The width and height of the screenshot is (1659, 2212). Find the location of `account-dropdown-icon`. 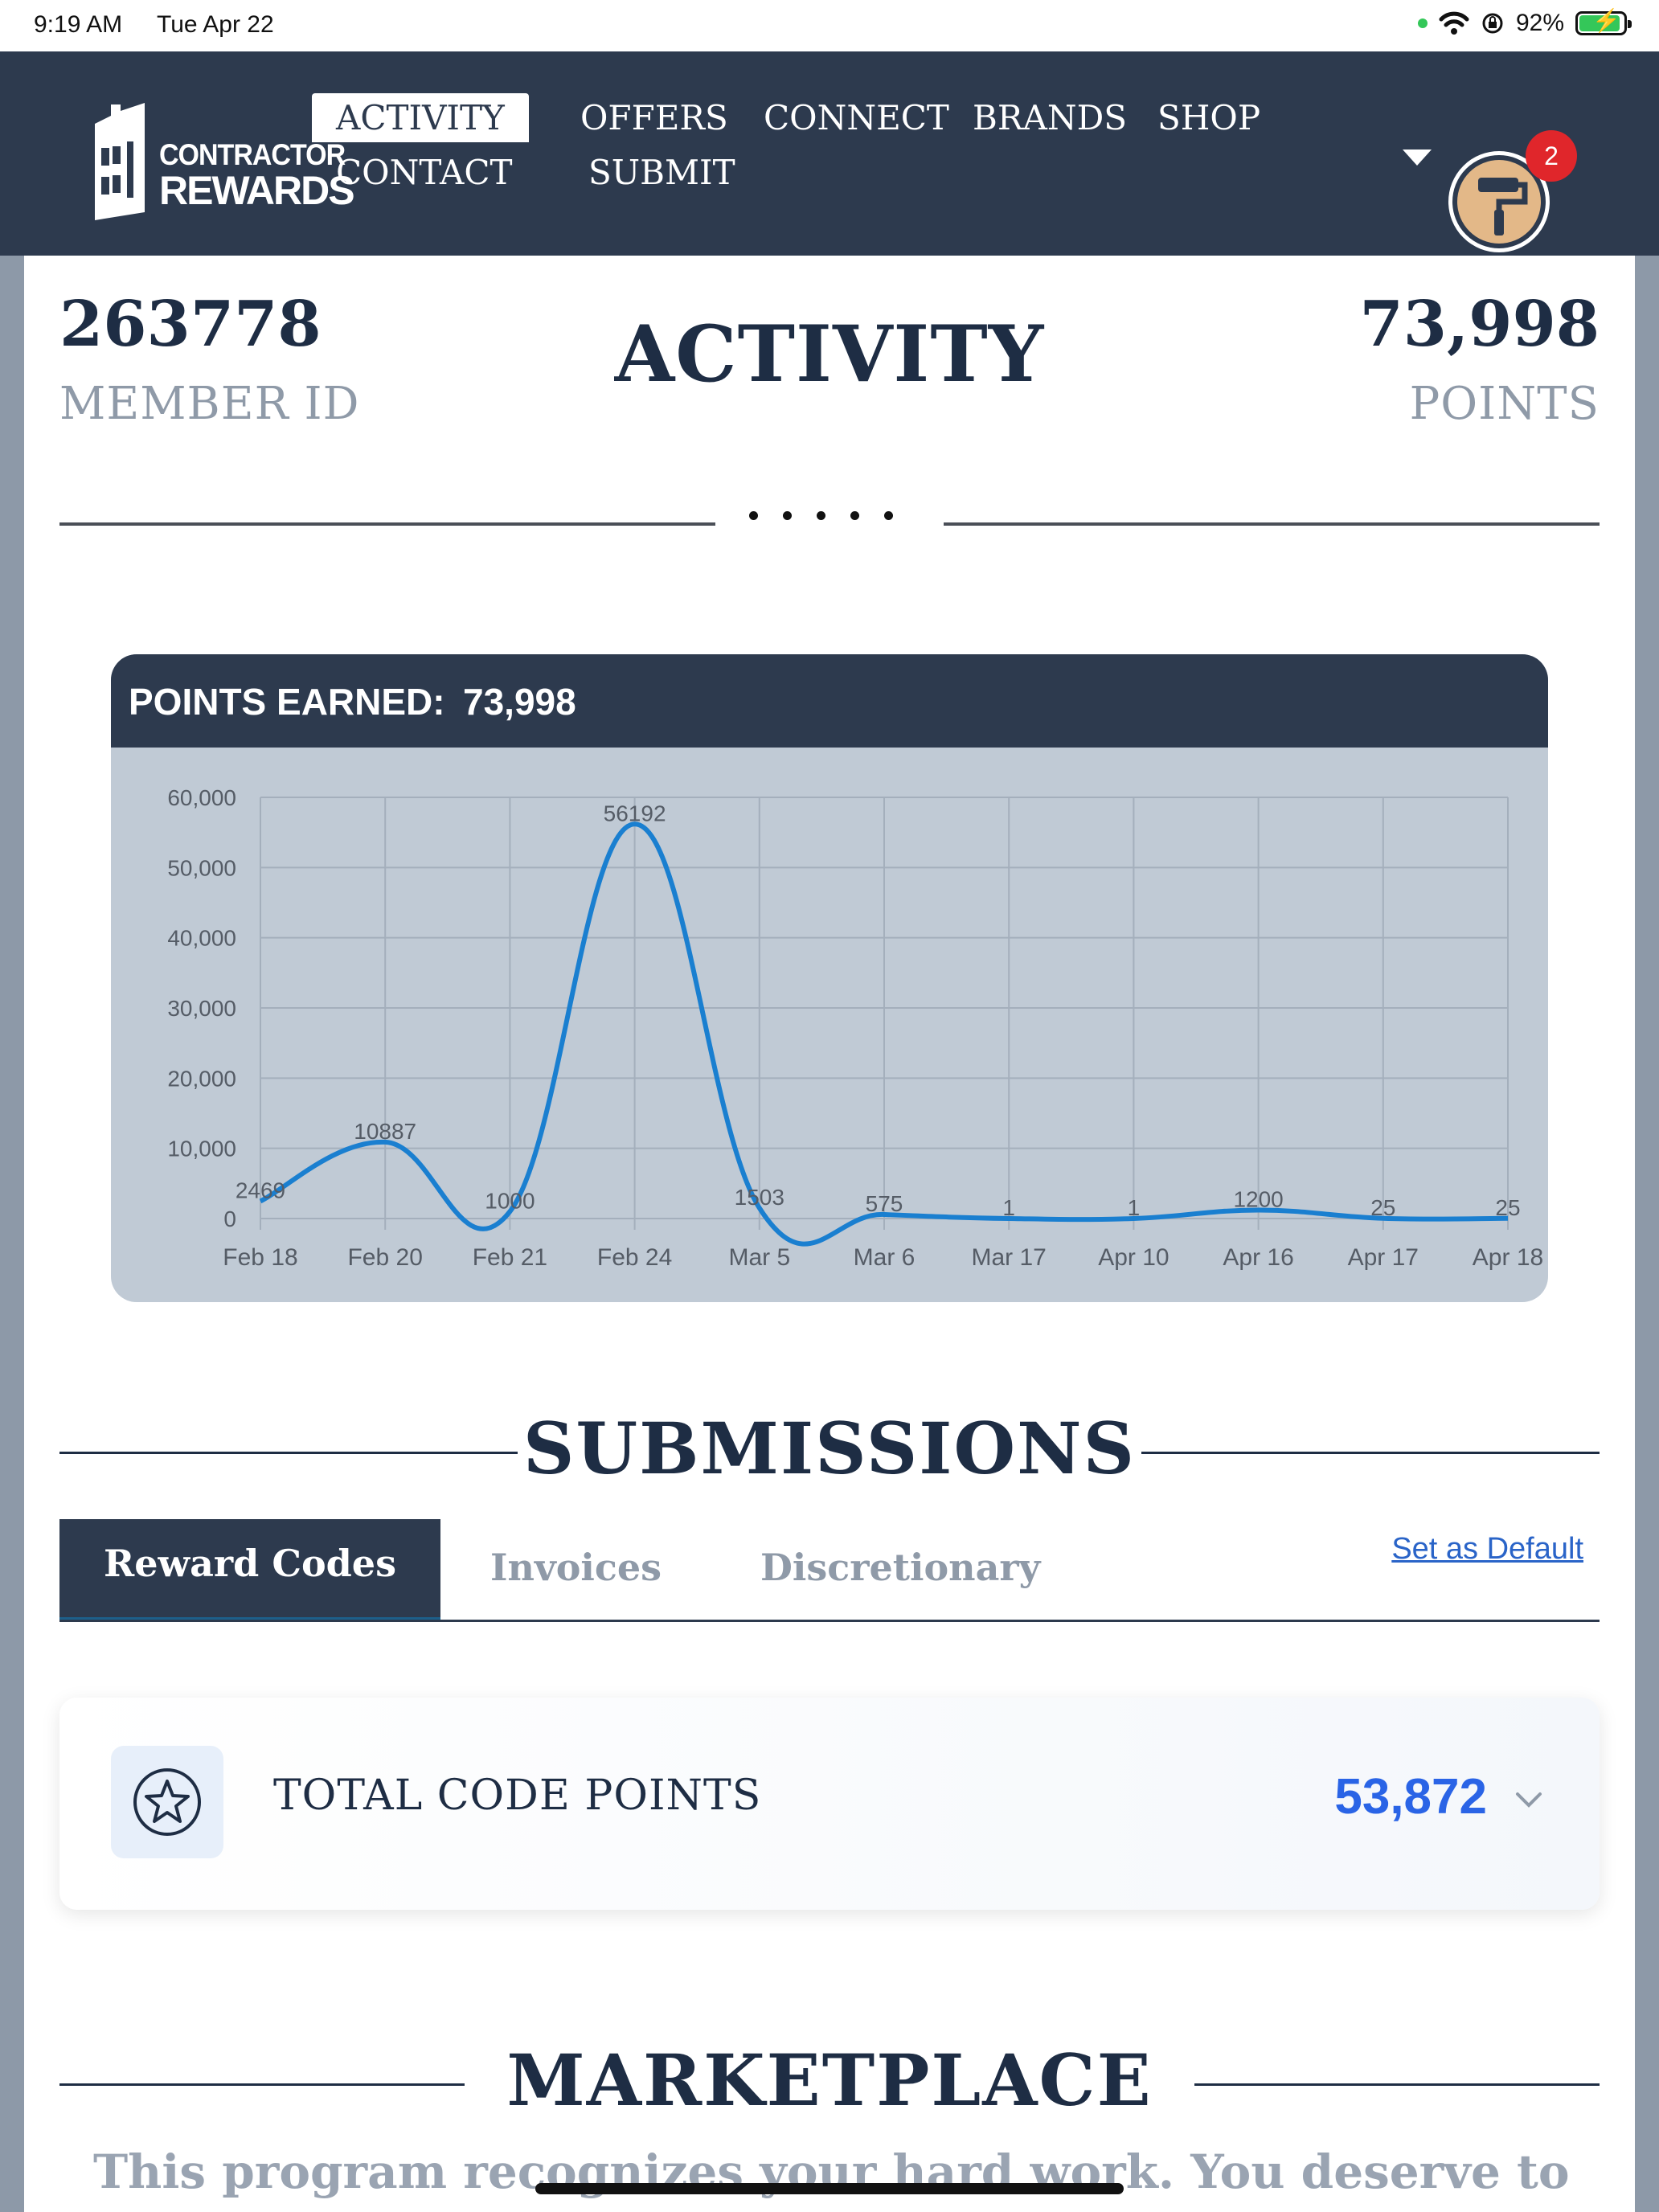

account-dropdown-icon is located at coordinates (1417, 158).